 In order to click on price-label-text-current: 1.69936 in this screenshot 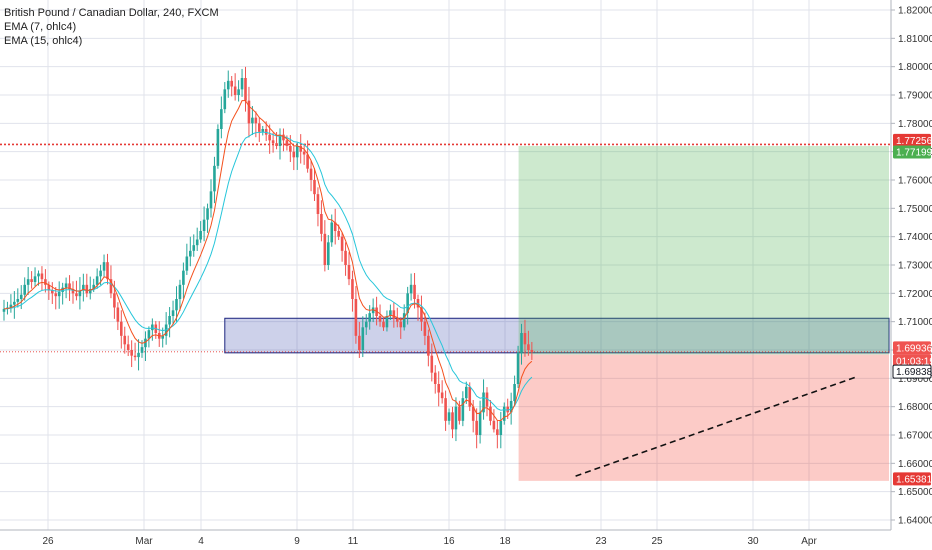, I will do `click(914, 348)`.